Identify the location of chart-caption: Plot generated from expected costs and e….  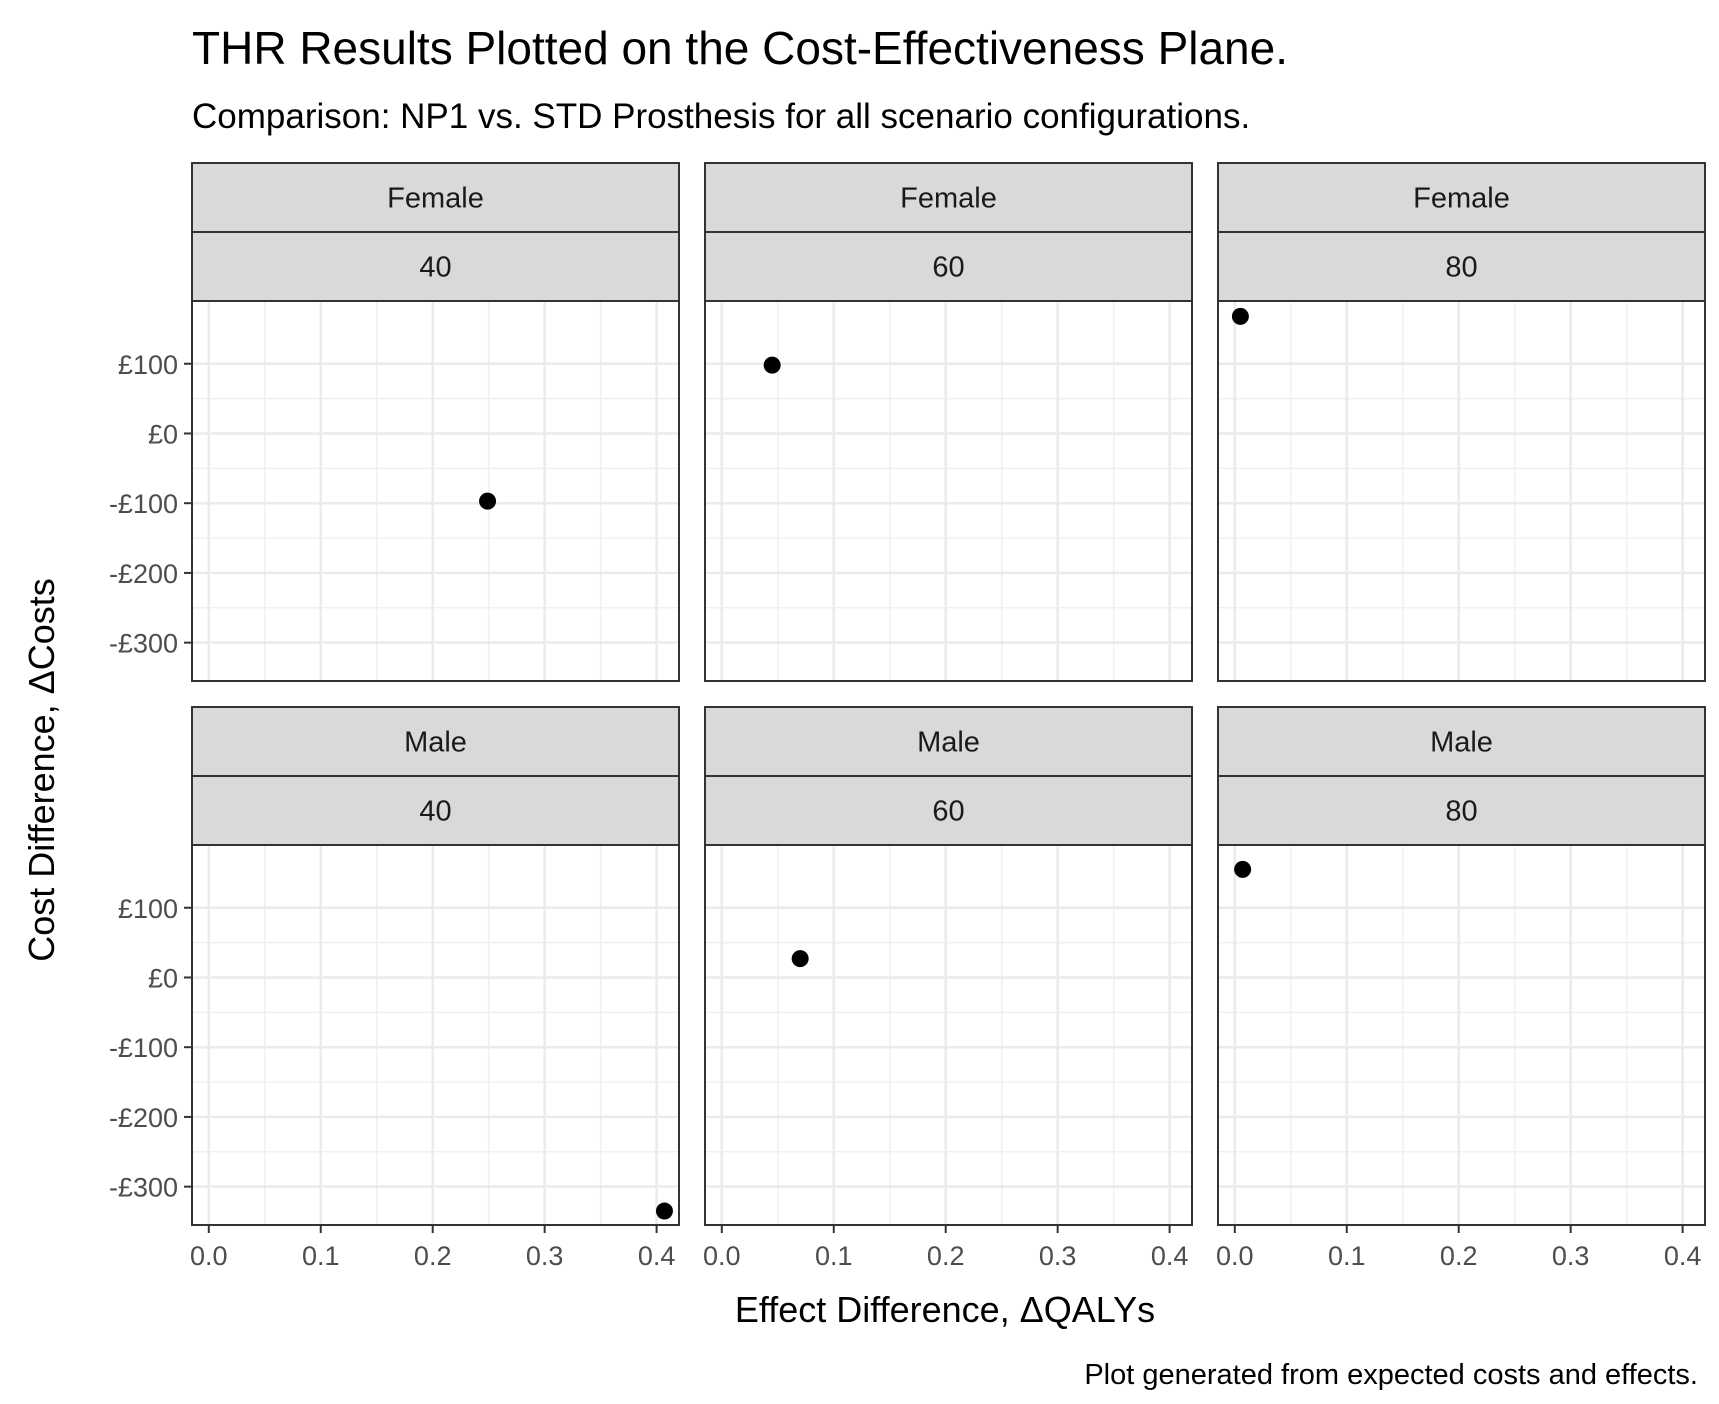
(1391, 1375).